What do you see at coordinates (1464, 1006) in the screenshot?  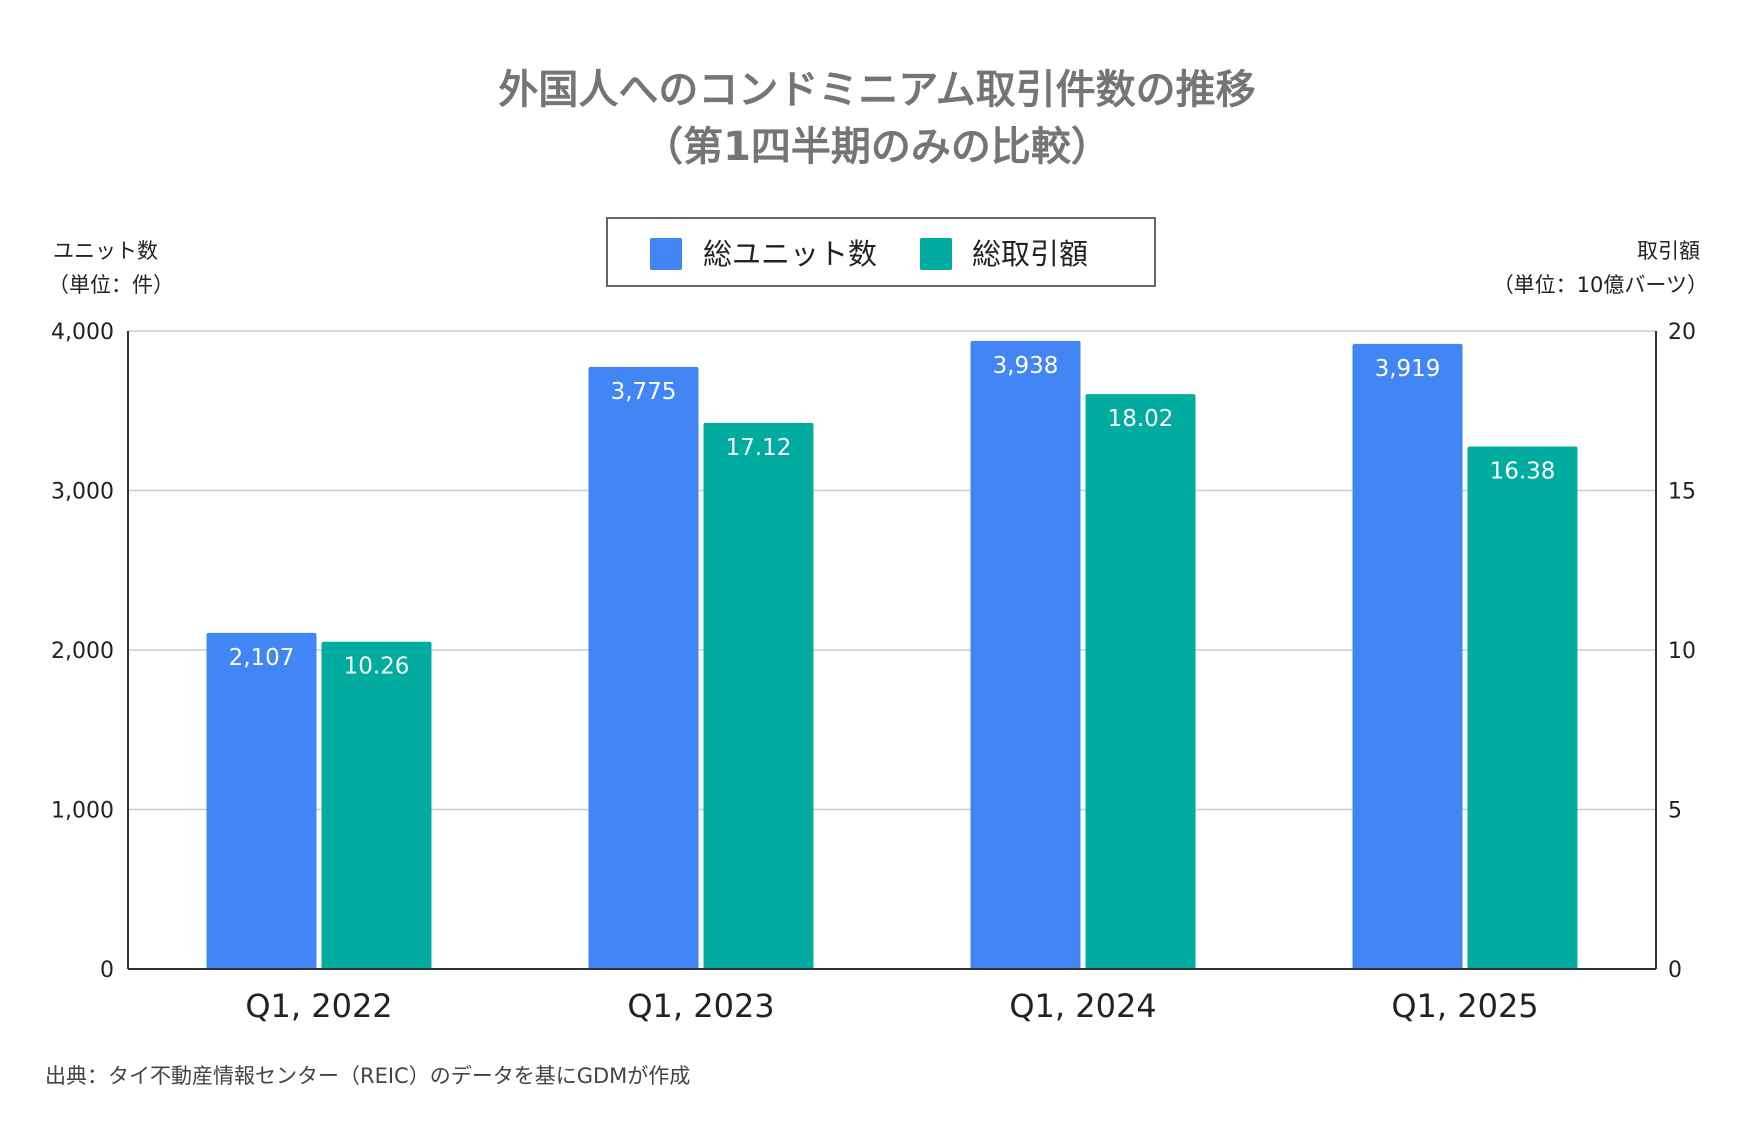 I see `x-tick-label: Q1, 2025` at bounding box center [1464, 1006].